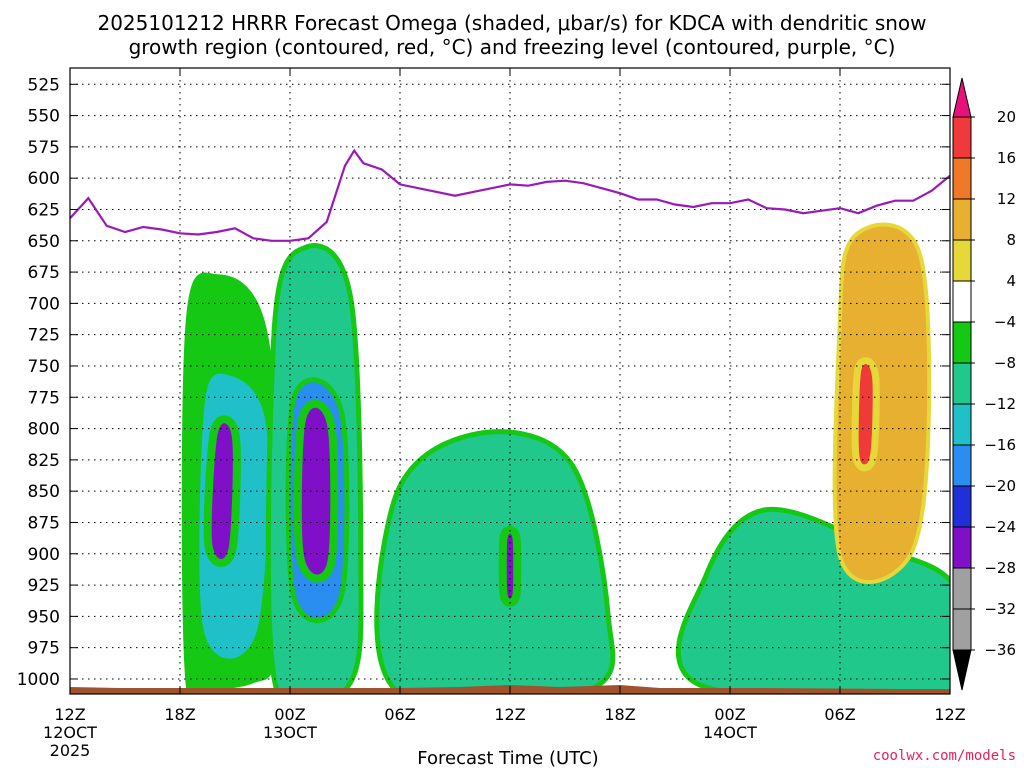  Describe the element at coordinates (1000, 609) in the screenshot. I see `colorbar-label: −32` at that location.